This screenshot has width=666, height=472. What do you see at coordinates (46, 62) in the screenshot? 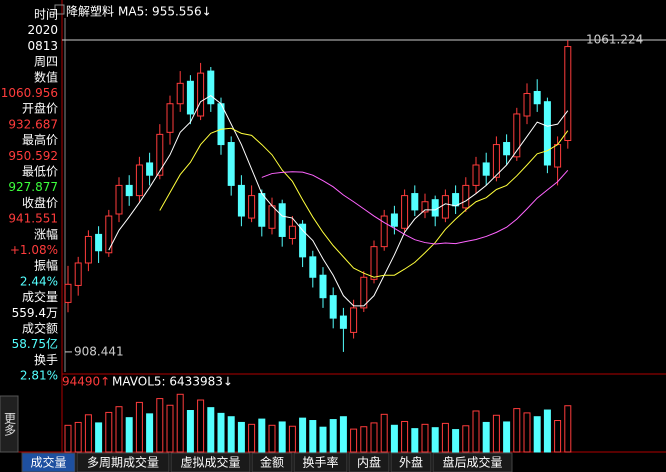
I see `info-text: 周四` at bounding box center [46, 62].